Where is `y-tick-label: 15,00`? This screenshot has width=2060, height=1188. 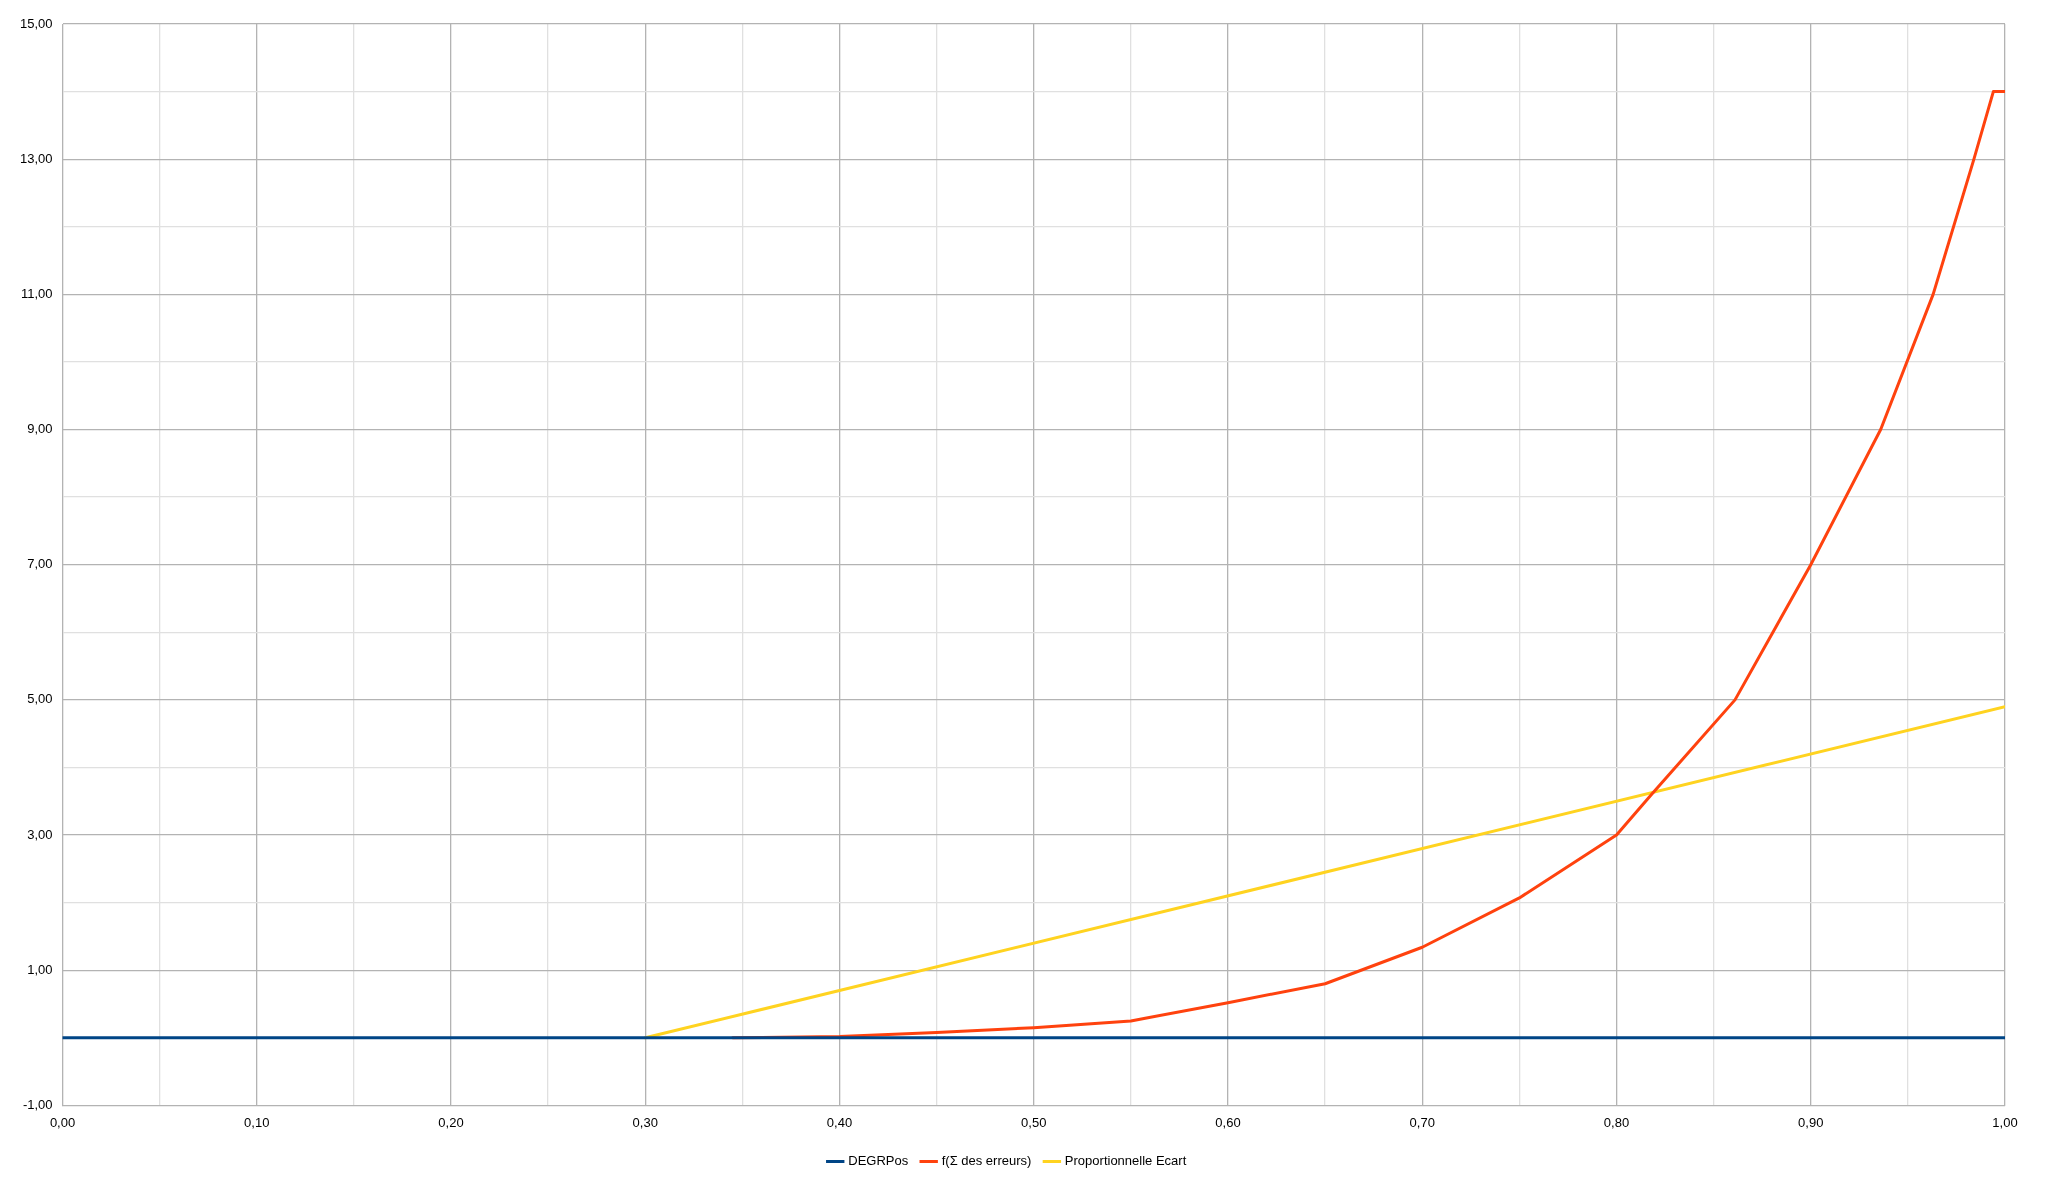
y-tick-label: 15,00 is located at coordinates (36, 23).